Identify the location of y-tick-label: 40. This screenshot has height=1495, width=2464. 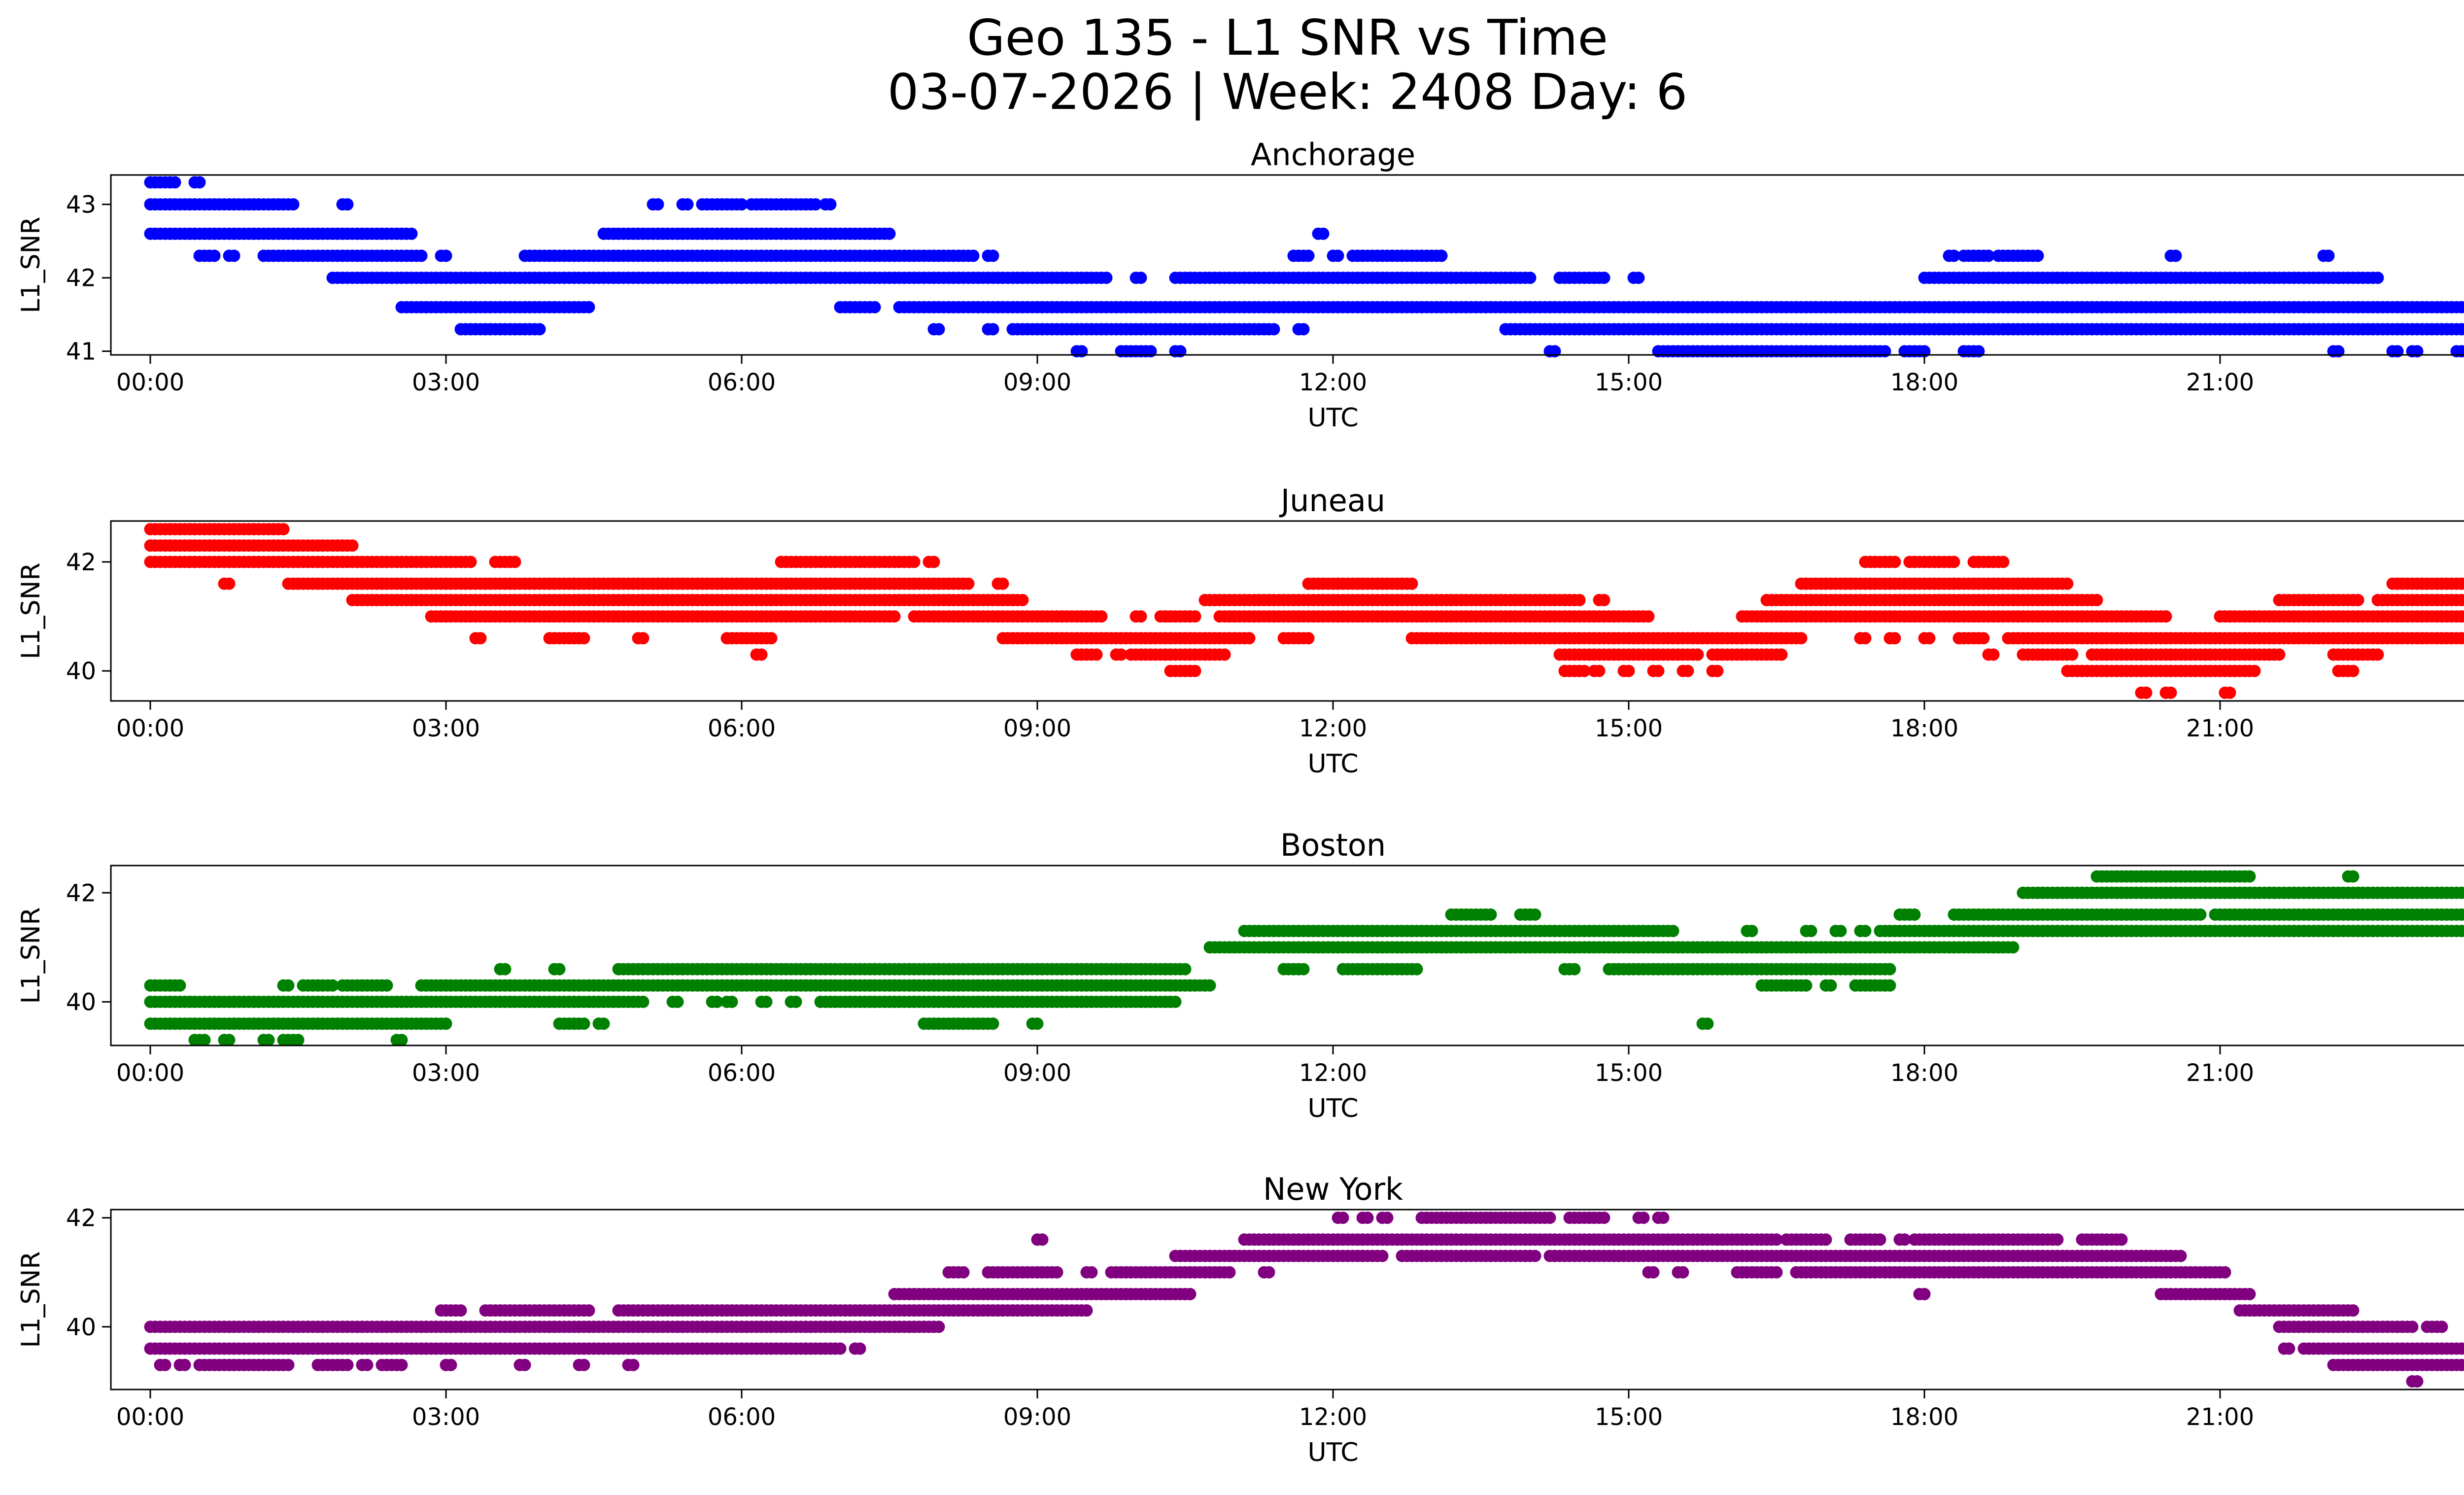
(81, 1002).